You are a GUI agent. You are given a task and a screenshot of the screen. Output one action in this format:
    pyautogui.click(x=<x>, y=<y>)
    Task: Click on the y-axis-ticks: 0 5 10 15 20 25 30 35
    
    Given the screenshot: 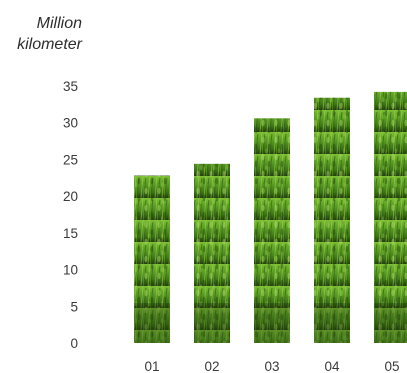 What is the action you would take?
    pyautogui.click(x=70, y=215)
    